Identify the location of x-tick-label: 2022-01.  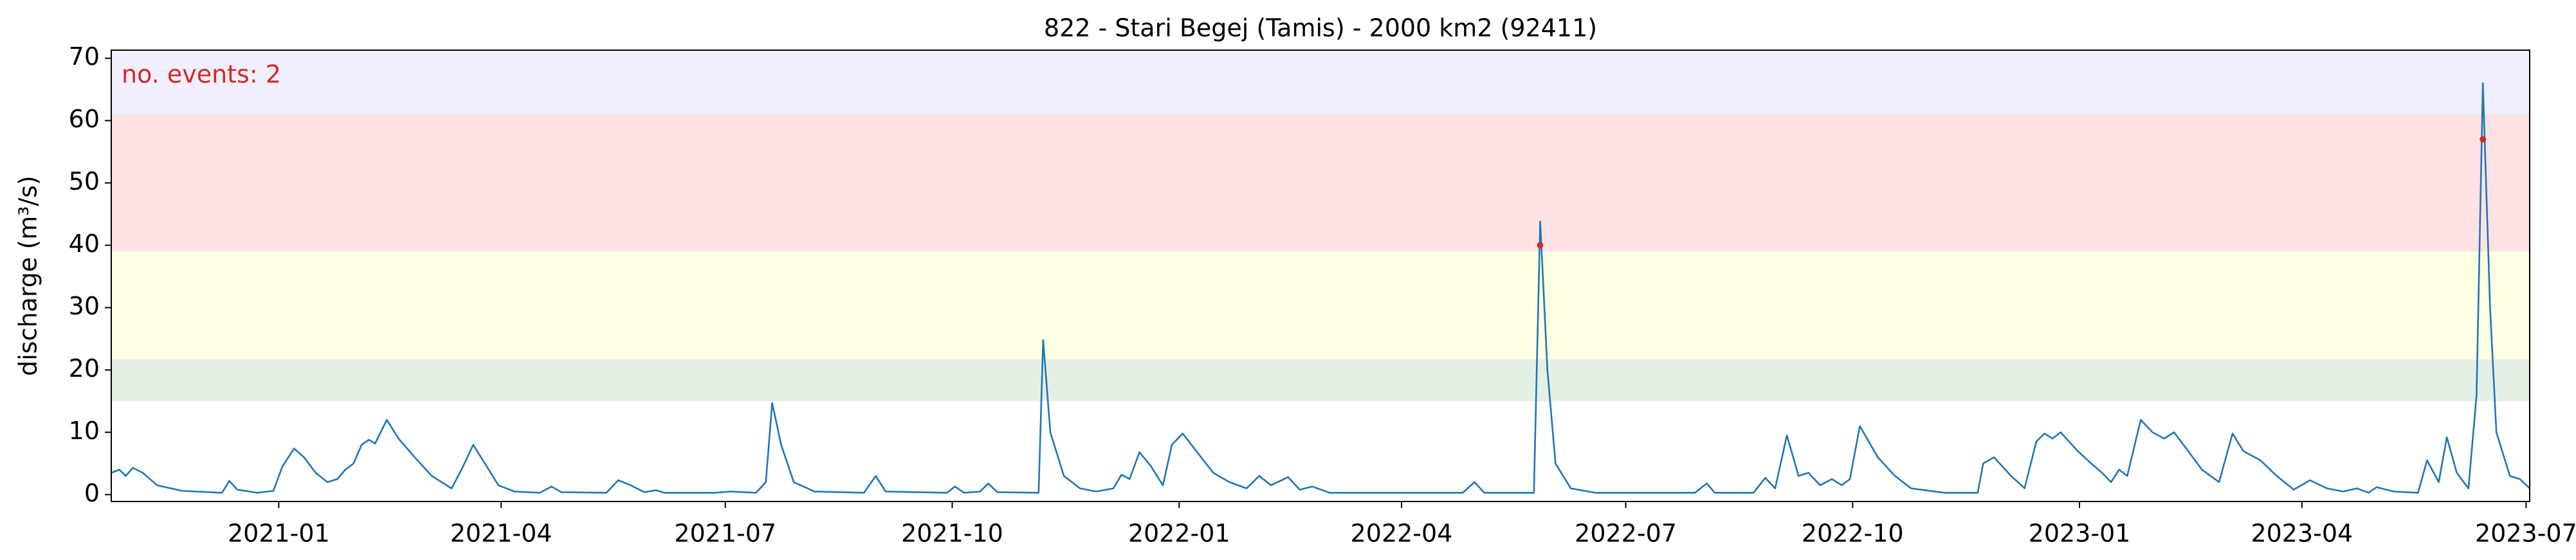
(1179, 533).